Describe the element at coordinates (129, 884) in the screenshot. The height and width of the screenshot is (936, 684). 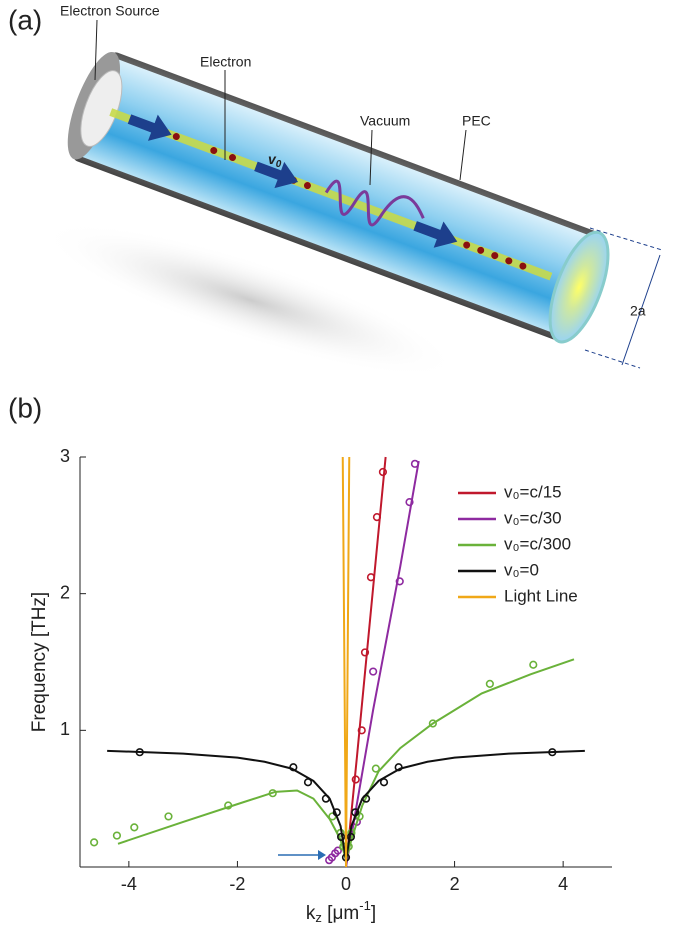
I see `x-tick-label: -4` at that location.